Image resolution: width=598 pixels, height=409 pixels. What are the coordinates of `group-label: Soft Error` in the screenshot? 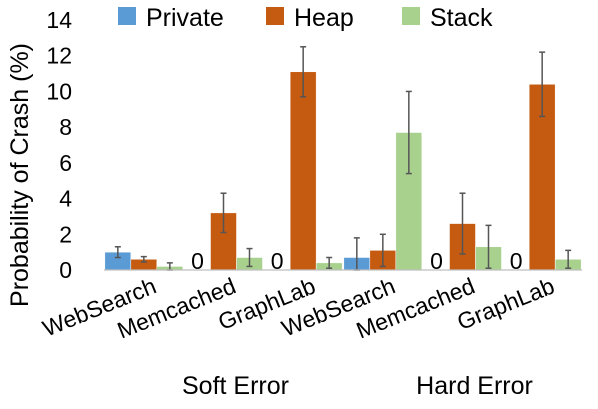 It's located at (235, 386).